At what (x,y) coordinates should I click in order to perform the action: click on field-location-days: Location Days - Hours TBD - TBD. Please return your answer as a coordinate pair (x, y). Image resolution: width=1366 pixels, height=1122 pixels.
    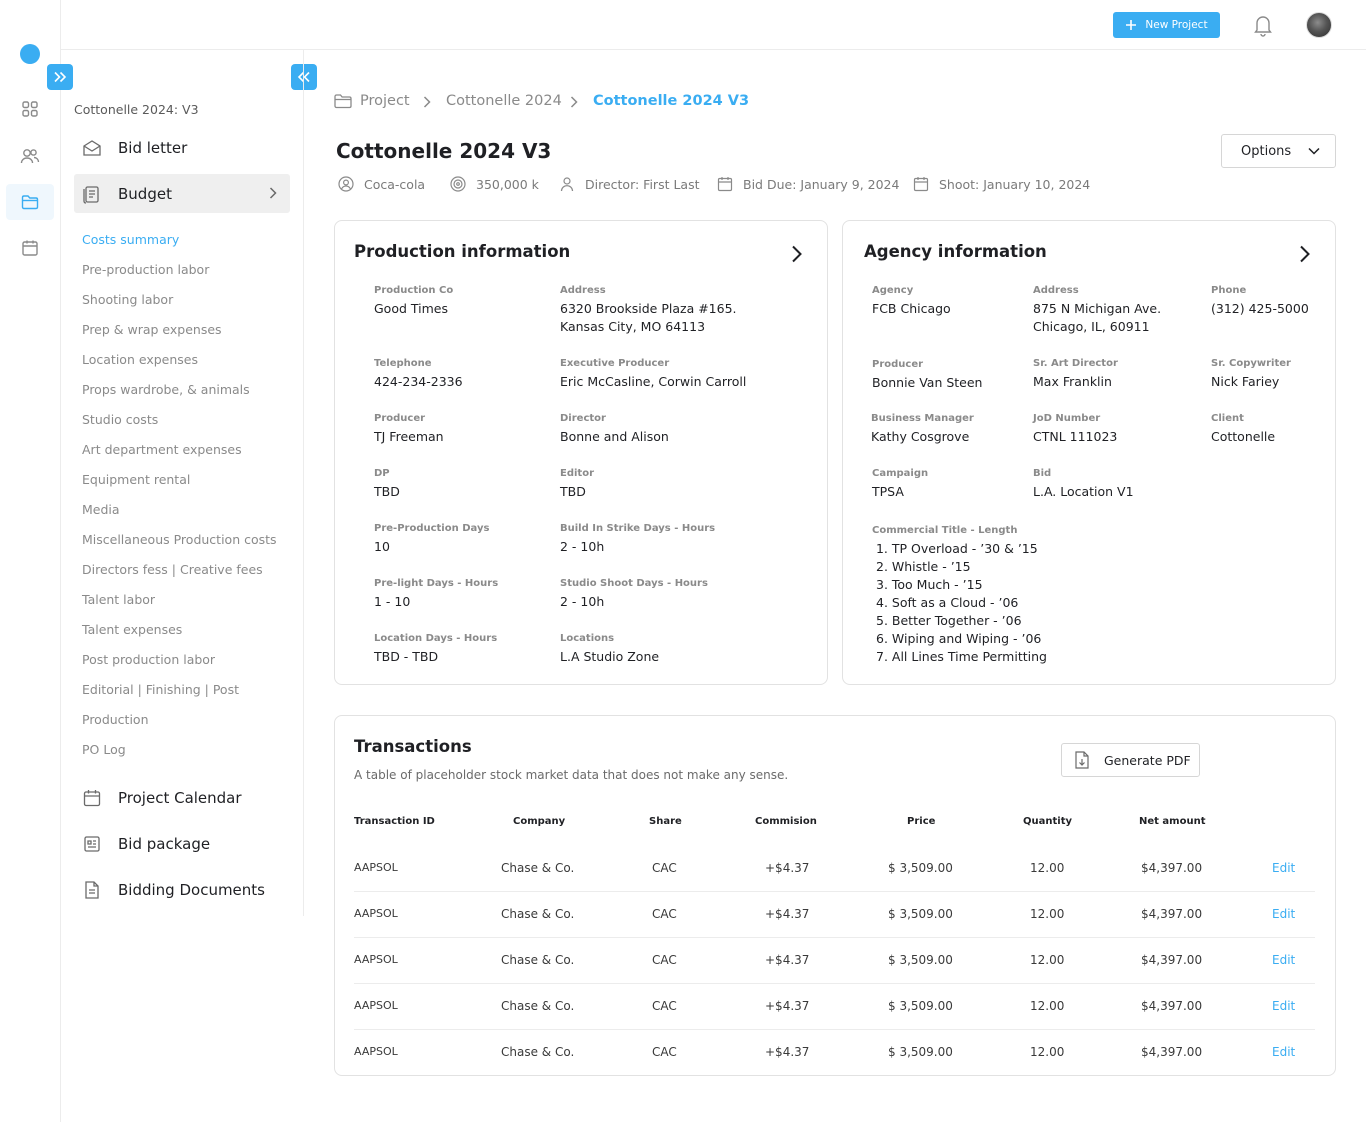
    Looking at the image, I should click on (436, 648).